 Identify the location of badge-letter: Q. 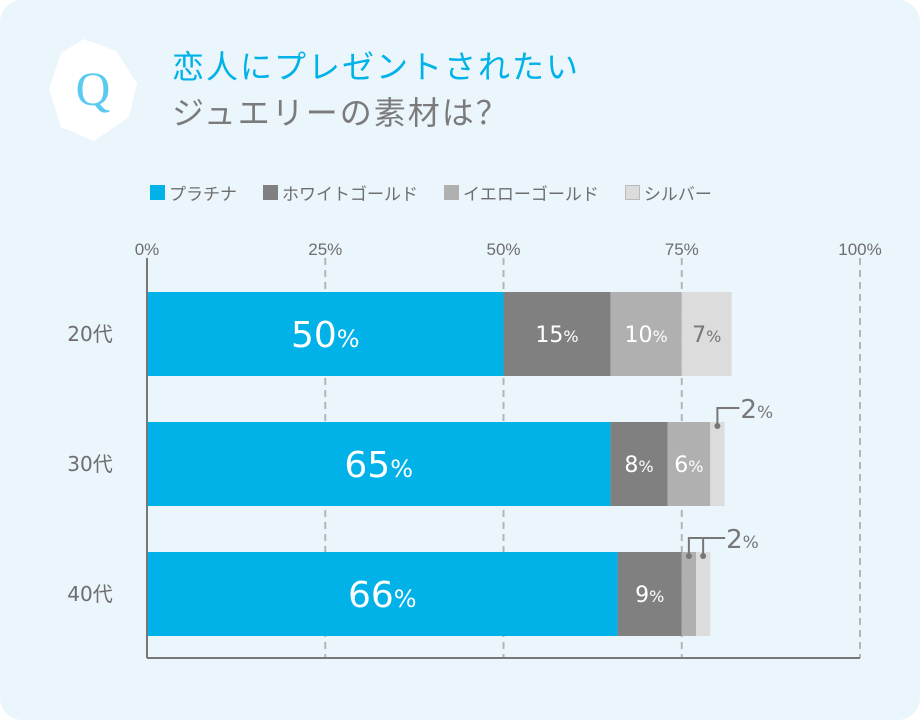
(93, 89).